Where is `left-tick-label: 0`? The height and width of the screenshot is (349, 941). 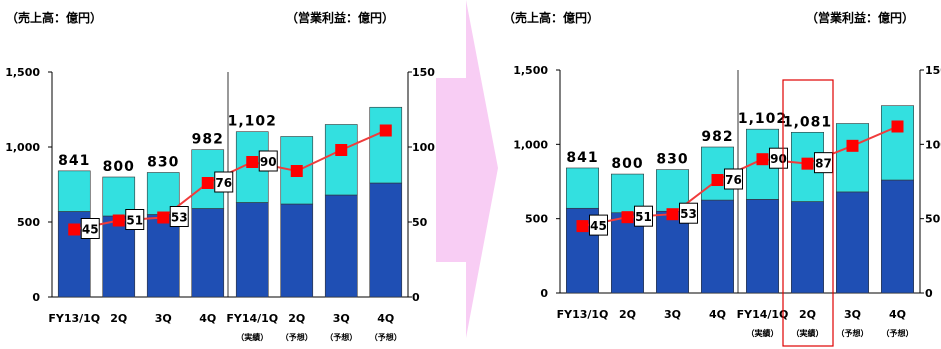
left-tick-label: 0 is located at coordinates (544, 293).